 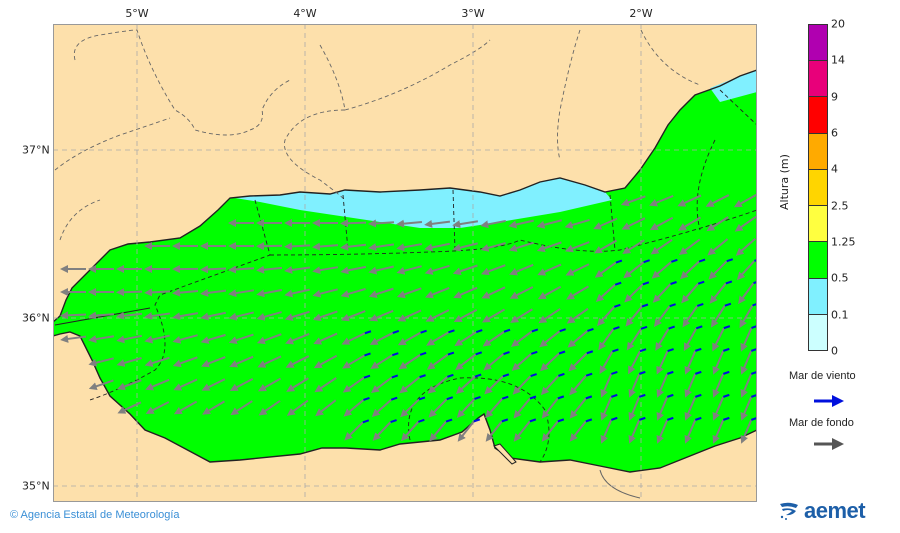 I want to click on wave-height-colorbar, so click(x=818, y=187).